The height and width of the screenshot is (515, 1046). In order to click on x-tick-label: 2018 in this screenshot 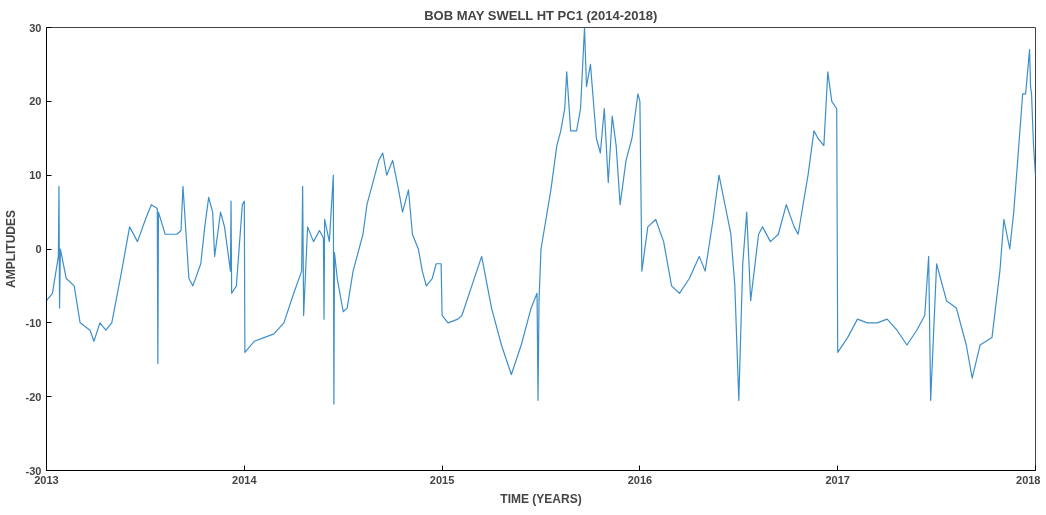, I will do `click(1028, 479)`.